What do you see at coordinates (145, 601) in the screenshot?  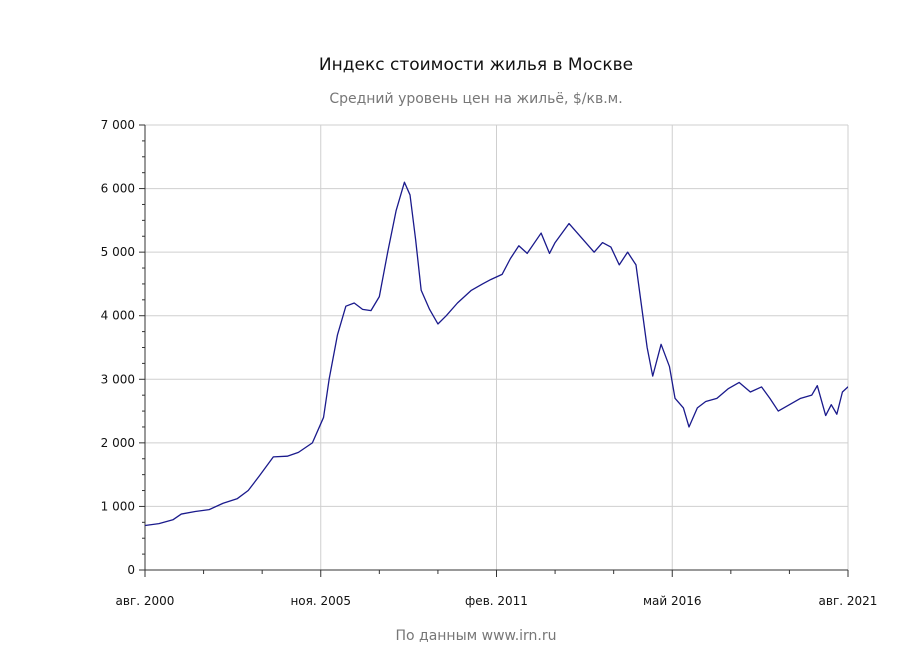 I see `x-tick-label: авг. 2000` at bounding box center [145, 601].